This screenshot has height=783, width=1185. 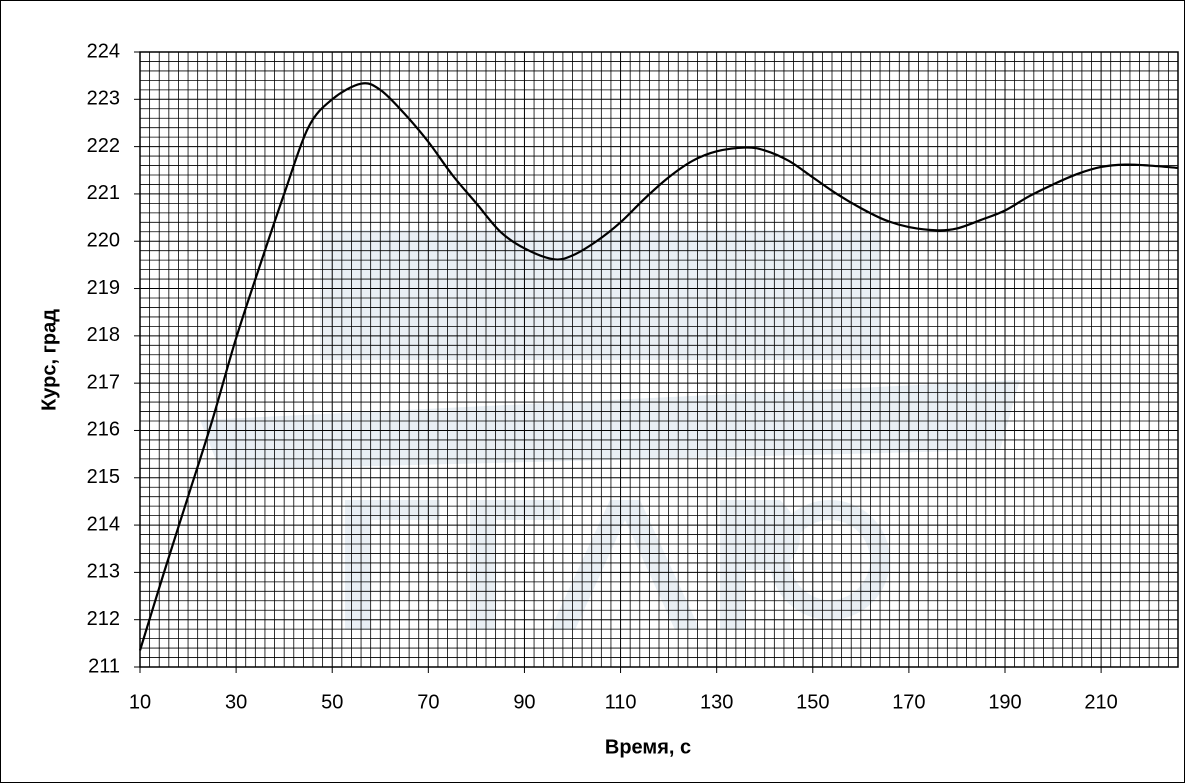 I want to click on x-tick-label: 210, so click(x=1100, y=702).